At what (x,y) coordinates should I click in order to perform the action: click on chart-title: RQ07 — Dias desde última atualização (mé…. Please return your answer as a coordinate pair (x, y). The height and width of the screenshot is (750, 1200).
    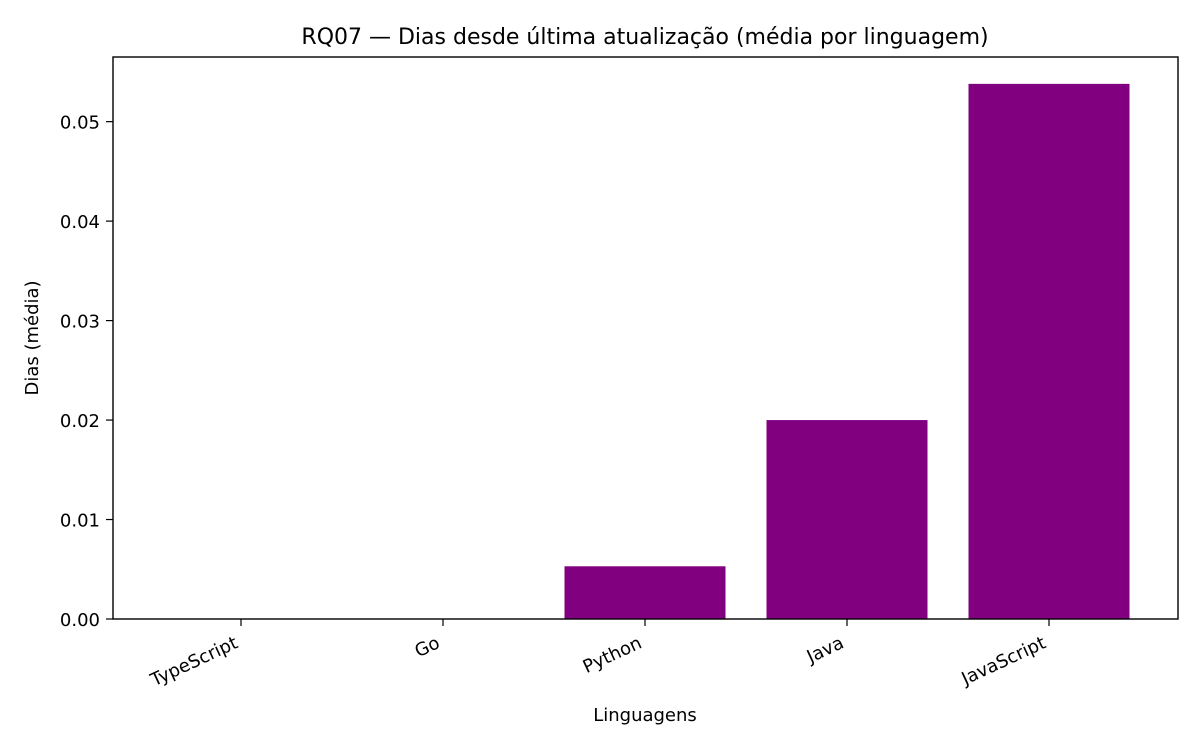
    Looking at the image, I should click on (644, 37).